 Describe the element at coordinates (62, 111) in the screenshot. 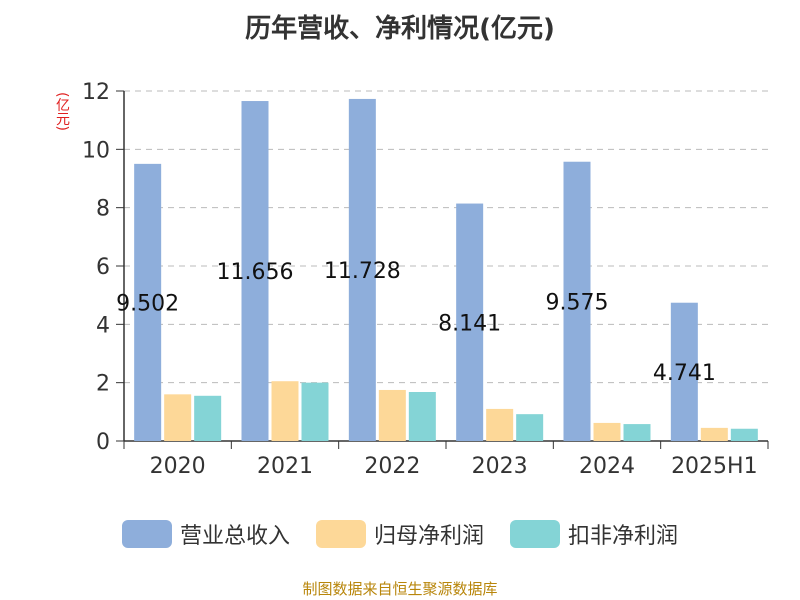

I see `y-axis-unit-label: (亿元)` at that location.